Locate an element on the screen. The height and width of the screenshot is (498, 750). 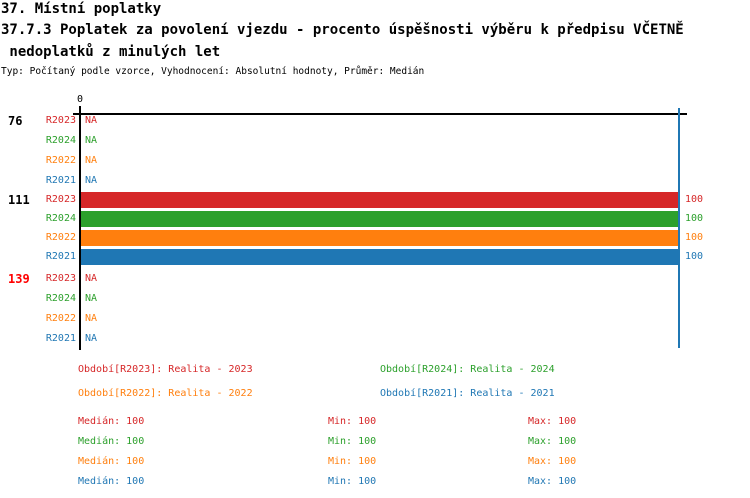
chart-row: 139 R2023 NA is located at coordinates (375, 279).